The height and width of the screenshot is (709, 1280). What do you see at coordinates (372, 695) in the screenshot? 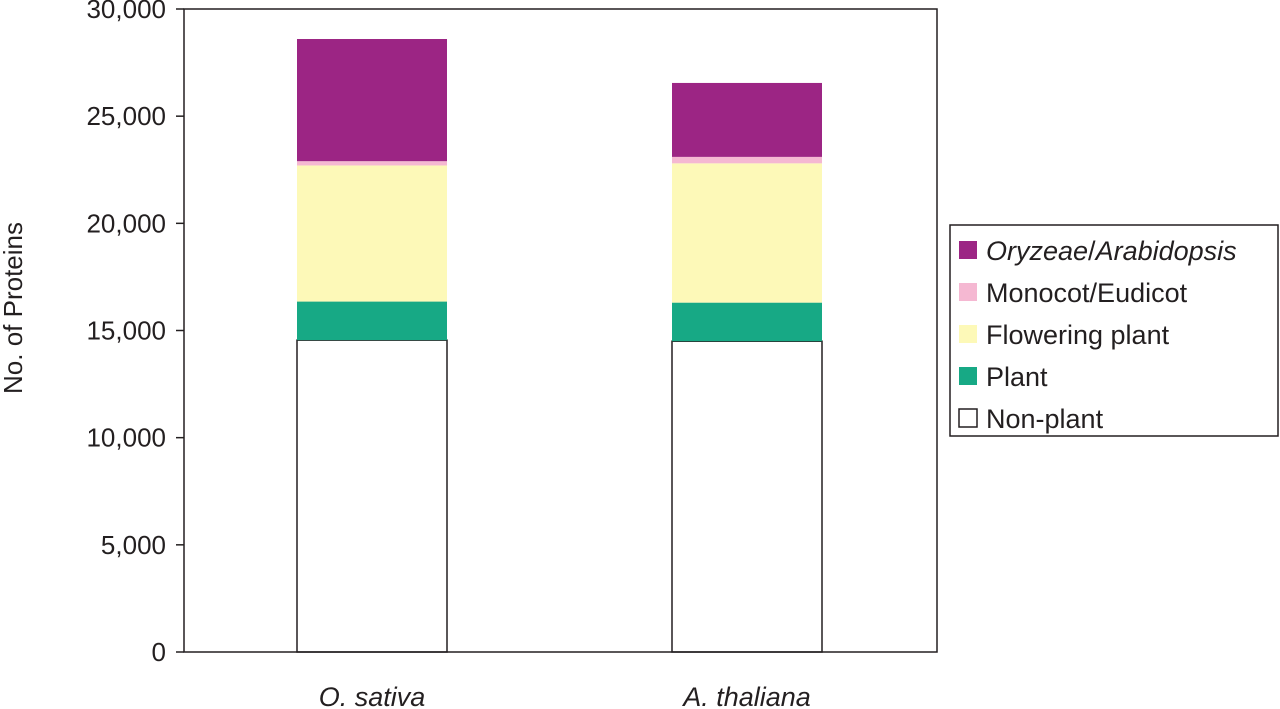
I see `x-category-label: O. sativa` at bounding box center [372, 695].